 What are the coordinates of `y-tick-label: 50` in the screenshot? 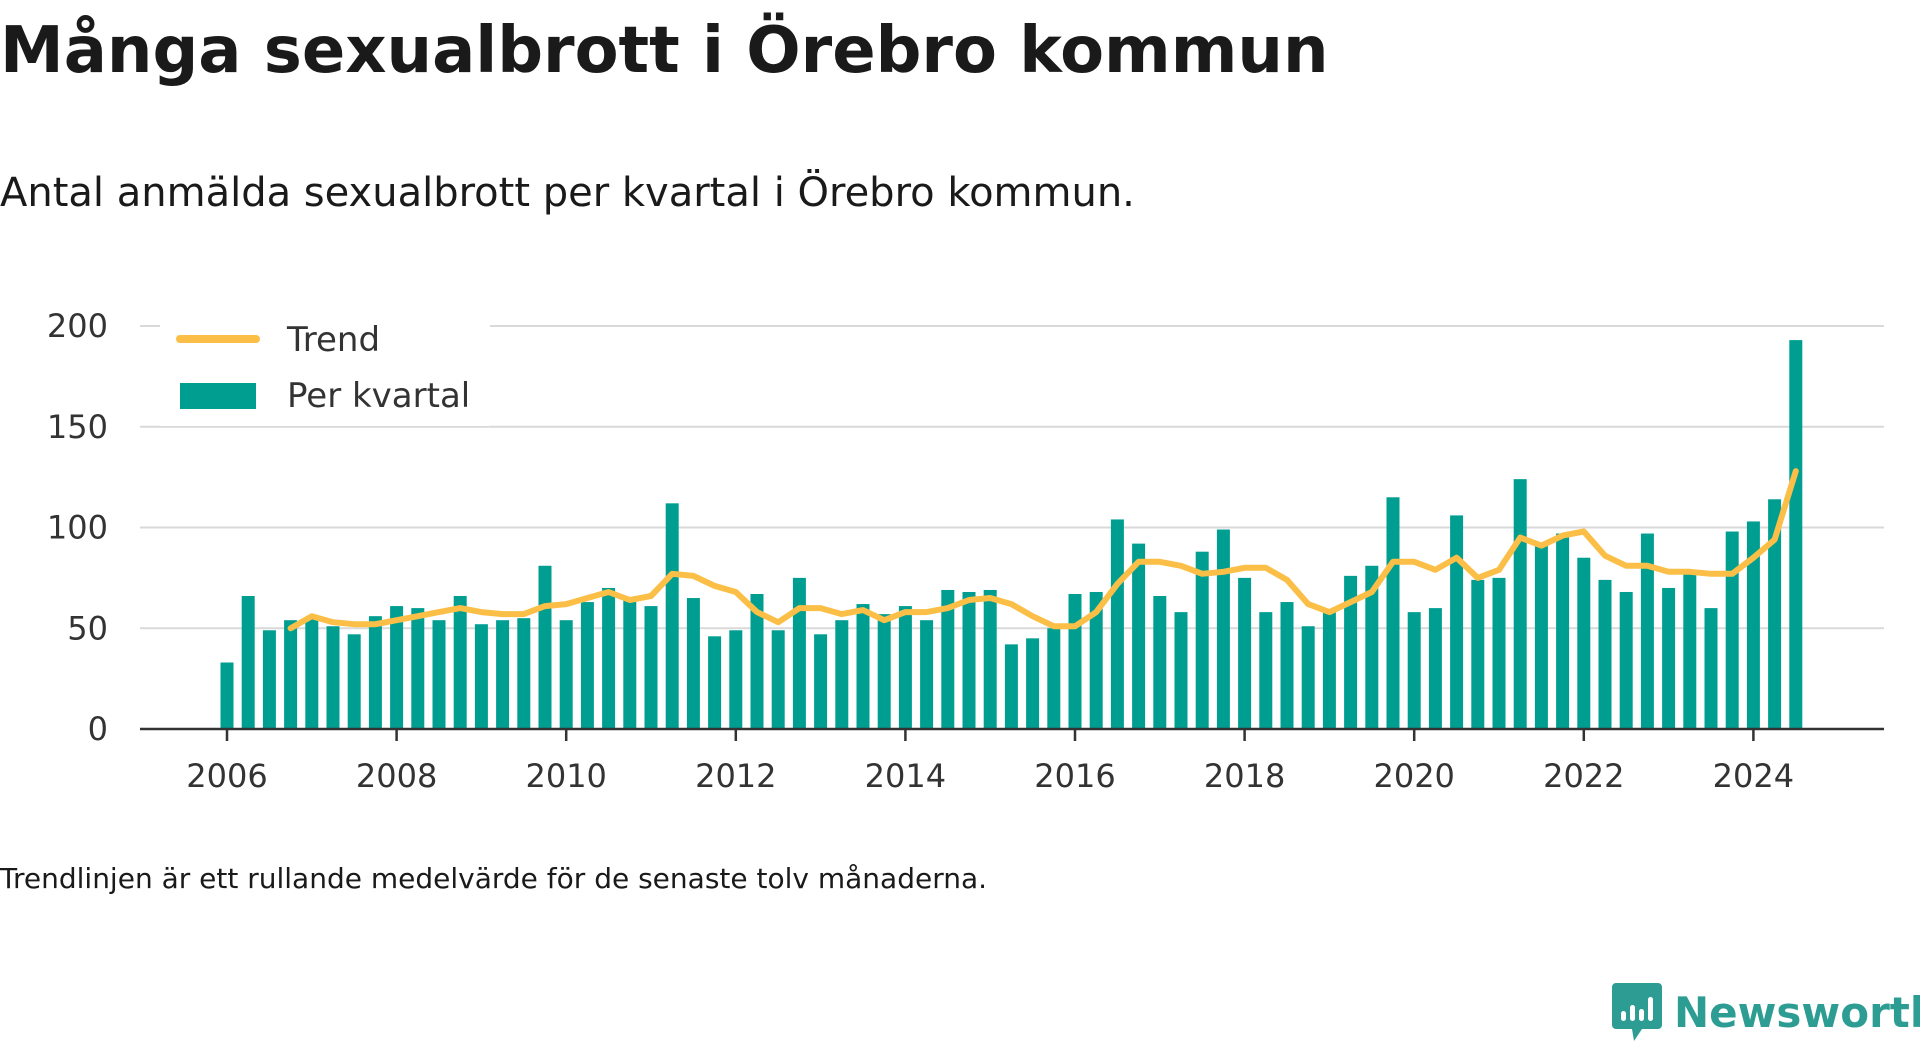 It's located at (87, 628).